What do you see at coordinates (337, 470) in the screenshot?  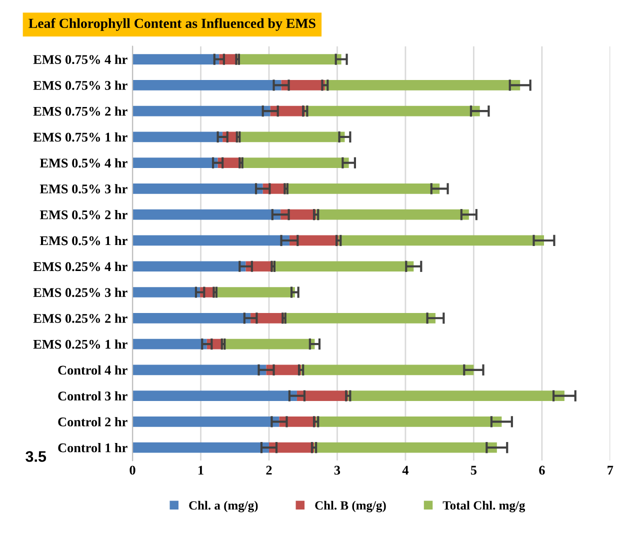 I see `x-tick-label: 3` at bounding box center [337, 470].